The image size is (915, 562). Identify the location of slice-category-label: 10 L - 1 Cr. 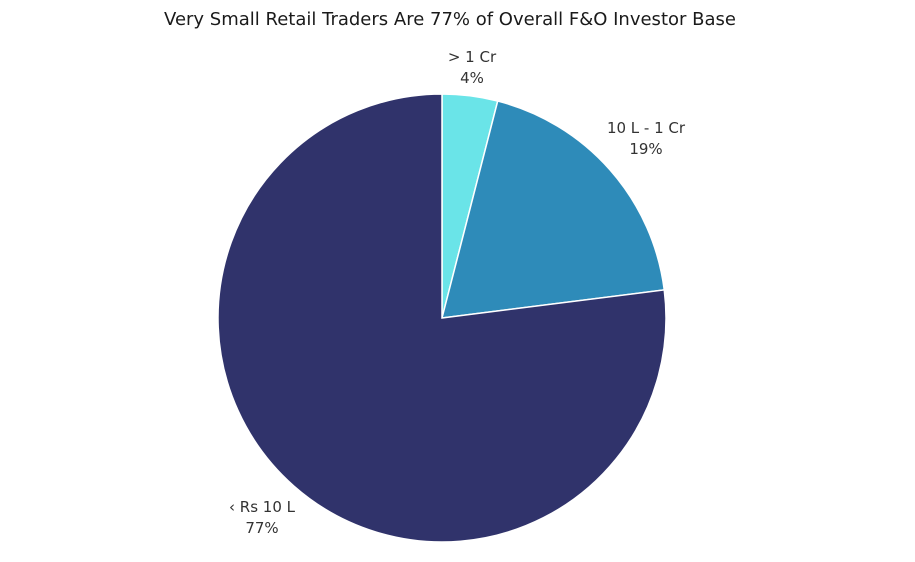
(646, 128).